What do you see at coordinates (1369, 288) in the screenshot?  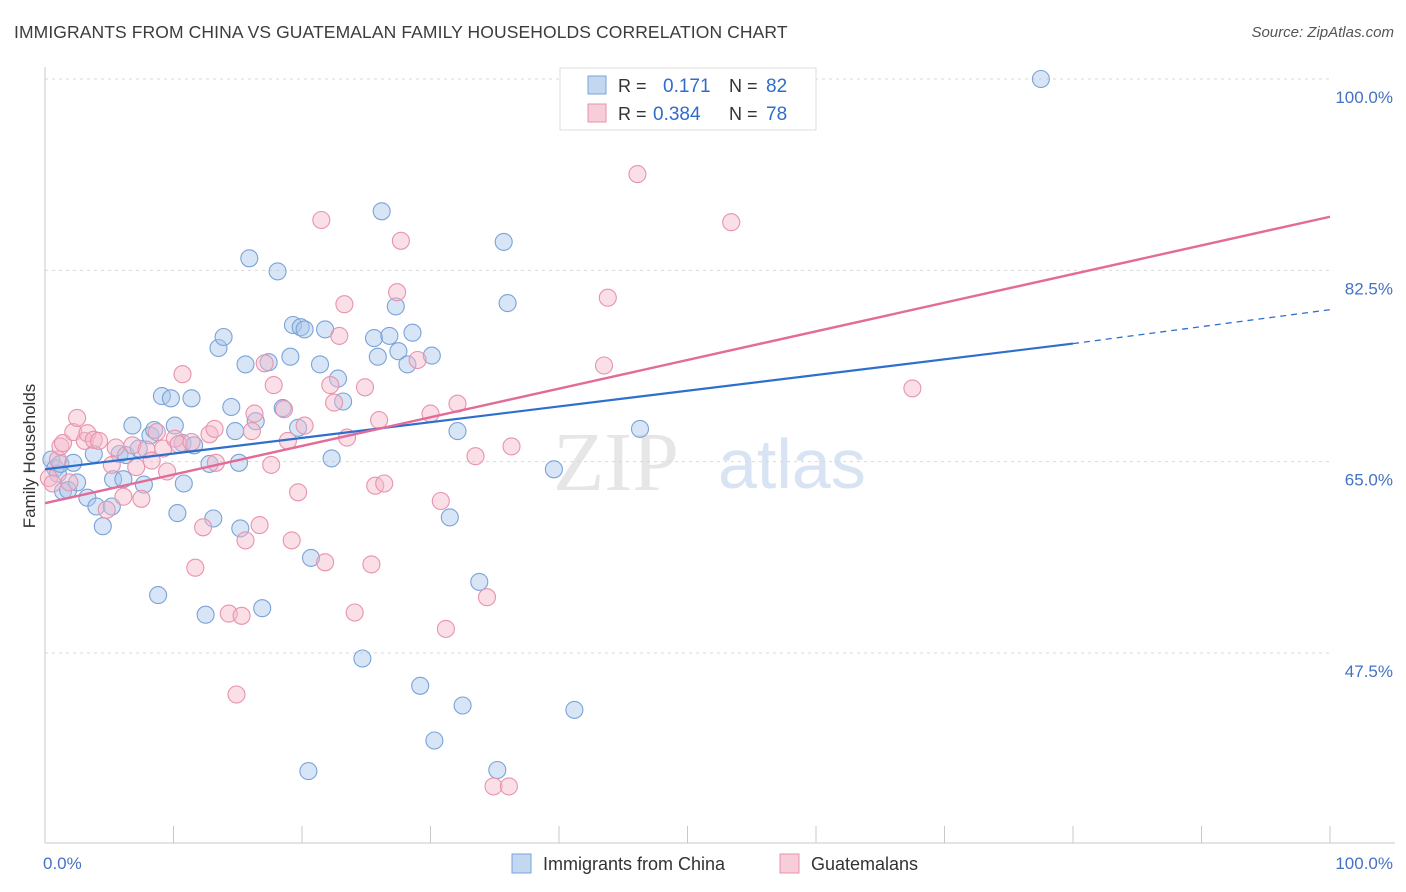 I see `y-tick-label-1: 82.5%` at bounding box center [1369, 288].